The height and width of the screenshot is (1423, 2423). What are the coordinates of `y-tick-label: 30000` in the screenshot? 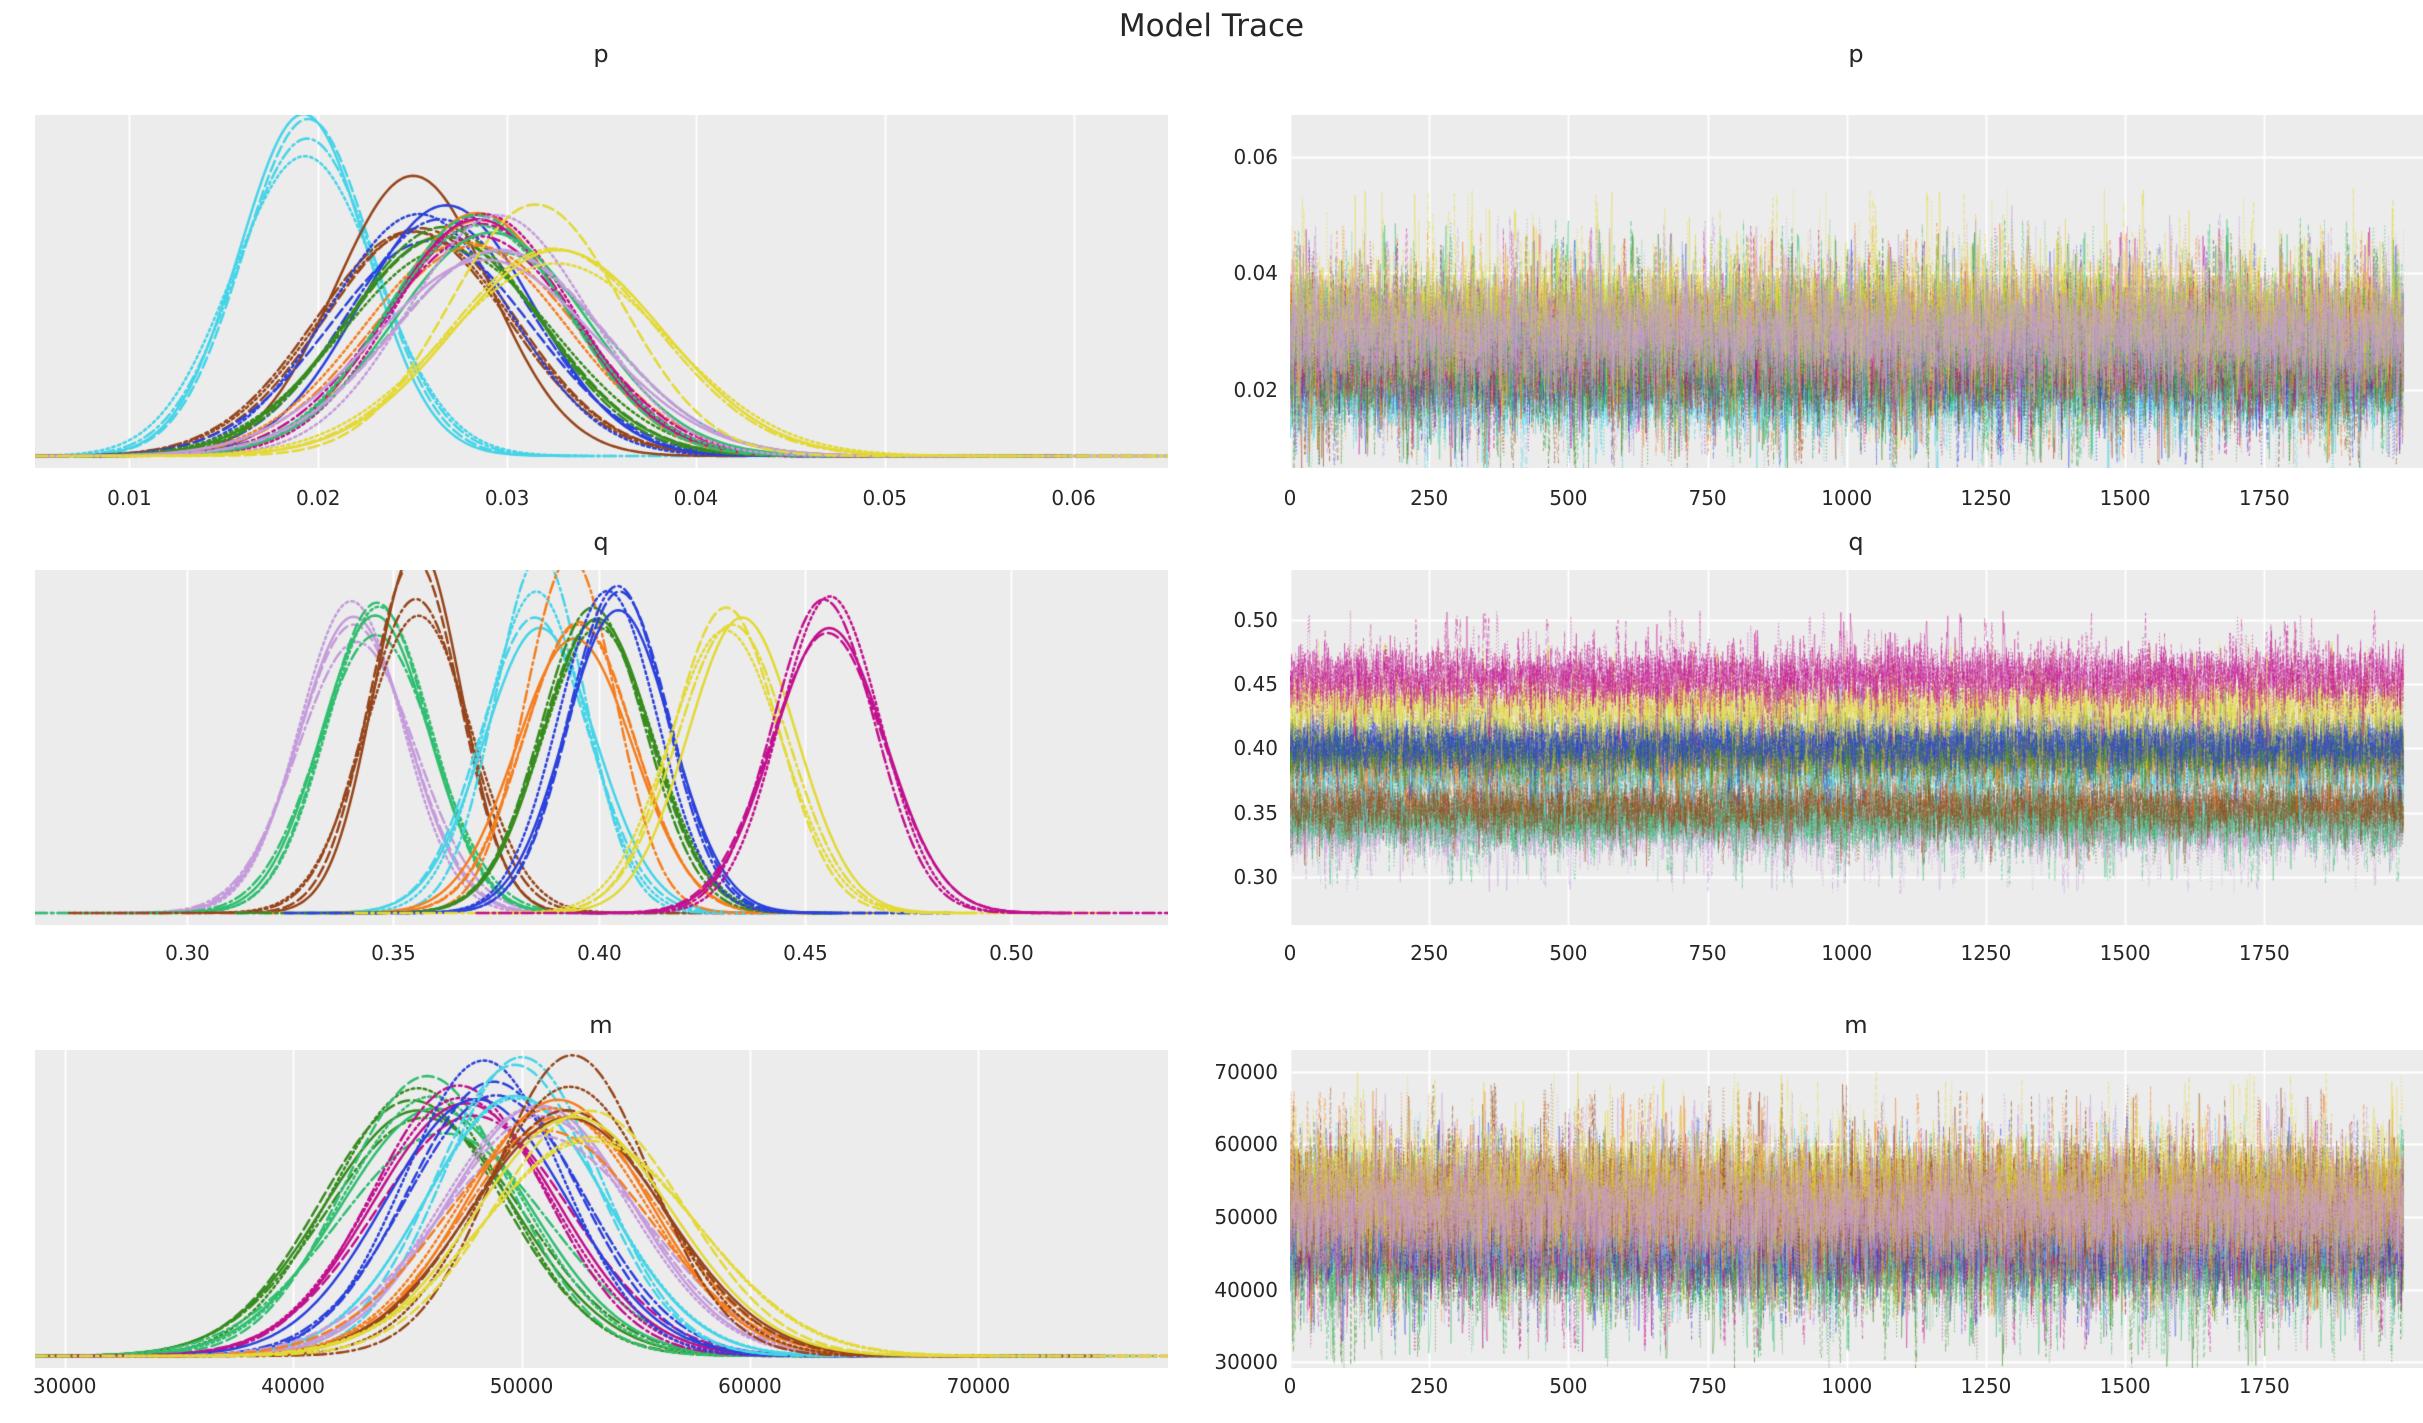 It's located at (1246, 1362).